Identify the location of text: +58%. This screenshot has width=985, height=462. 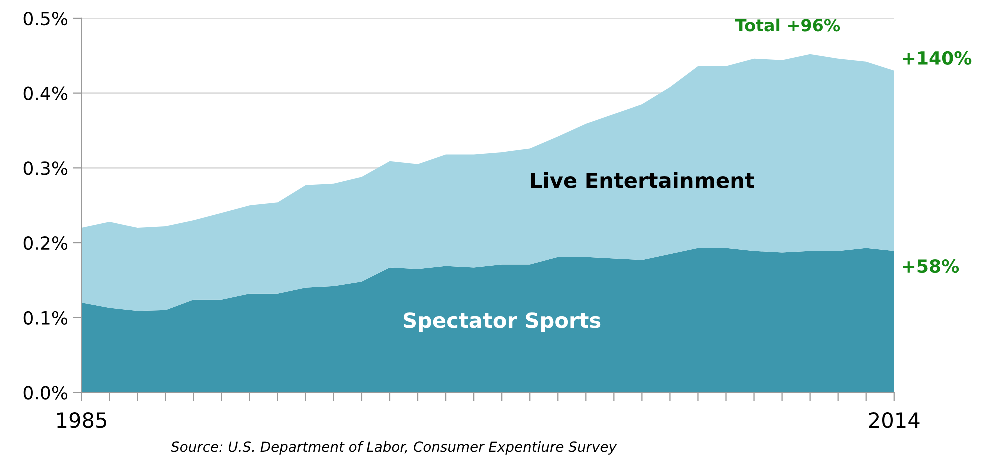
(931, 266).